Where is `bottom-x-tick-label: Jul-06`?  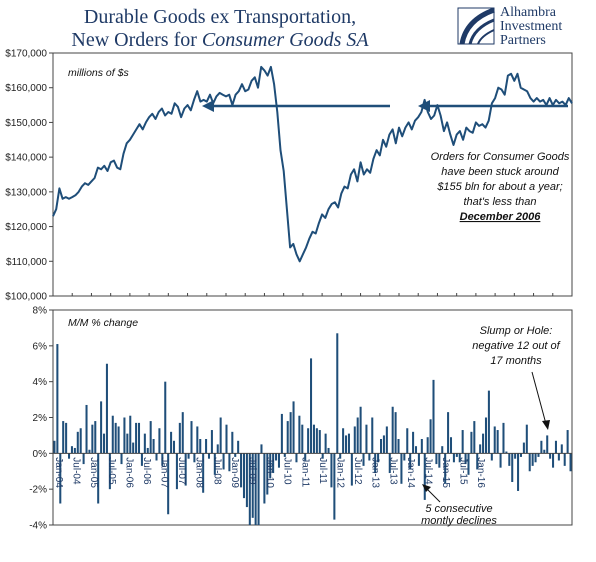 bottom-x-tick-label: Jul-06 is located at coordinates (146, 471).